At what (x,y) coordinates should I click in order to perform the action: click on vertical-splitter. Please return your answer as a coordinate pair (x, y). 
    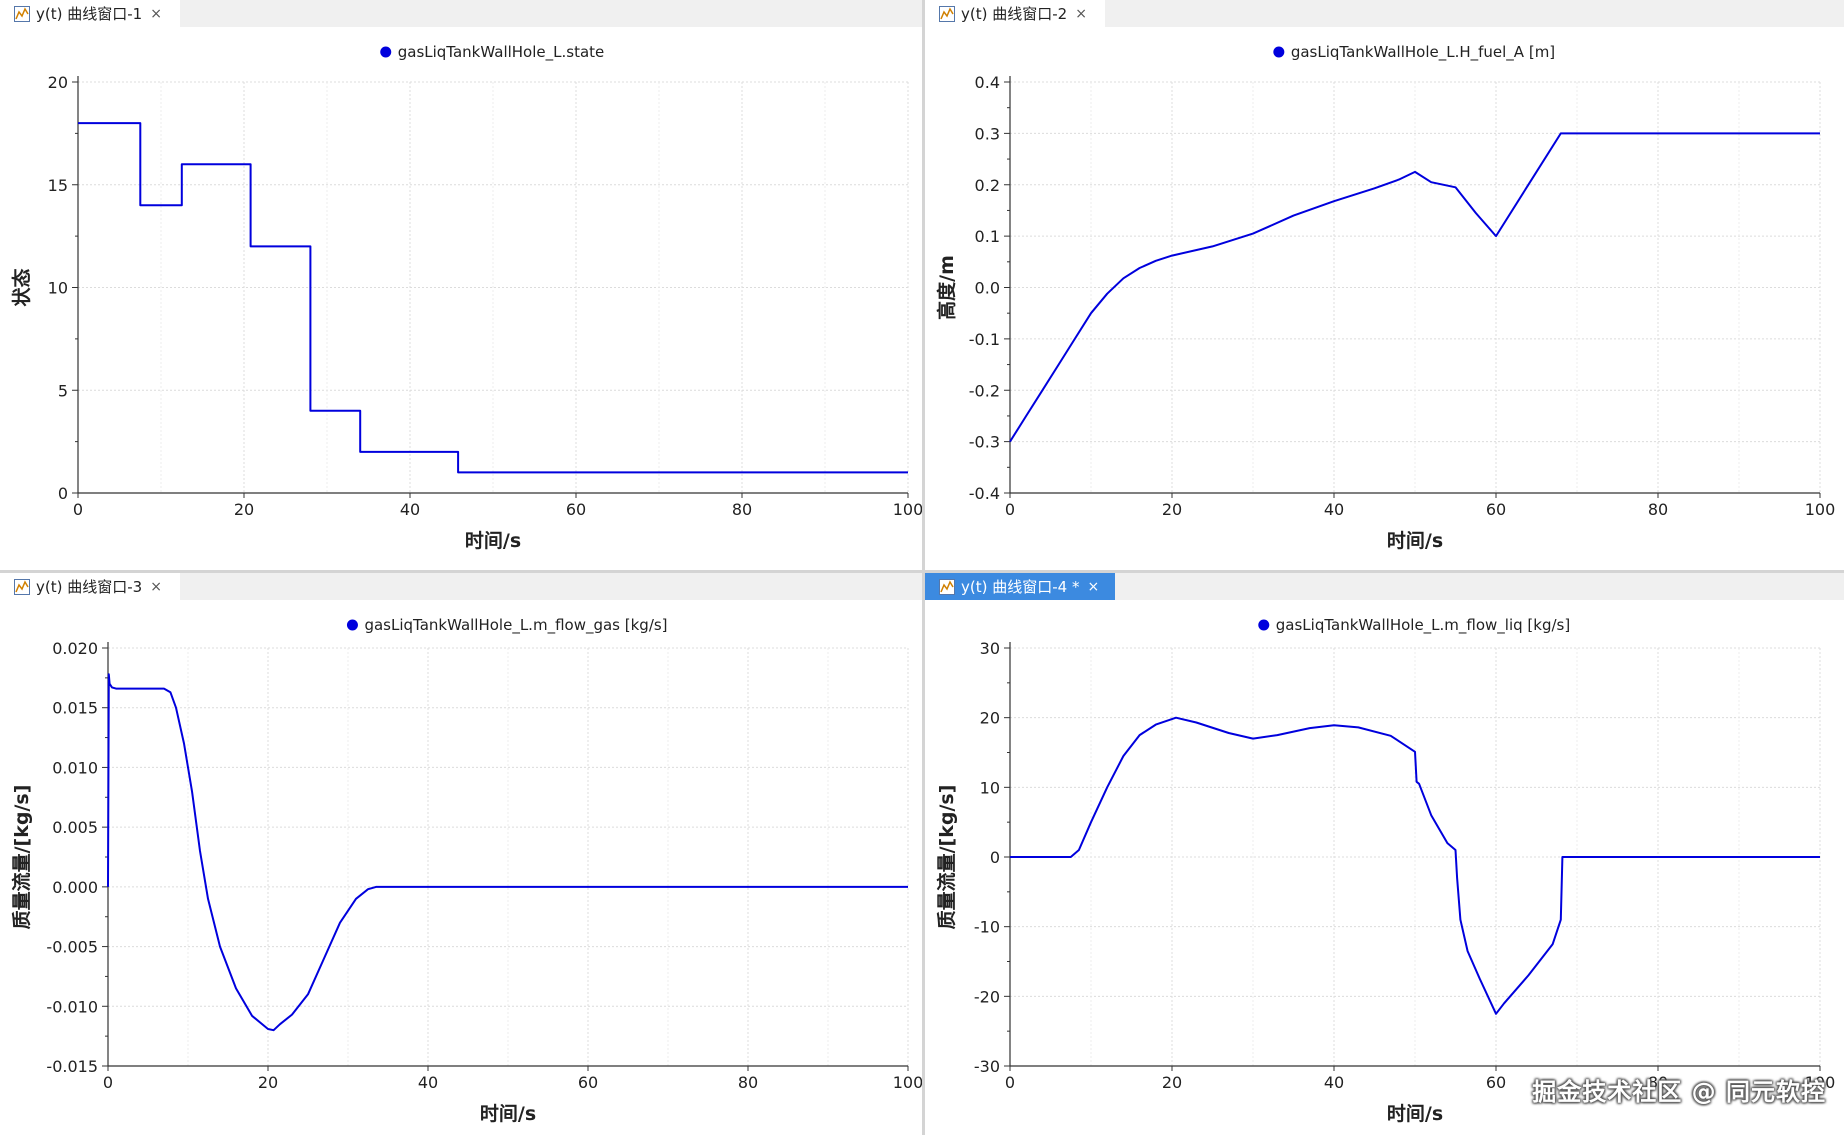
    Looking at the image, I should click on (923, 567).